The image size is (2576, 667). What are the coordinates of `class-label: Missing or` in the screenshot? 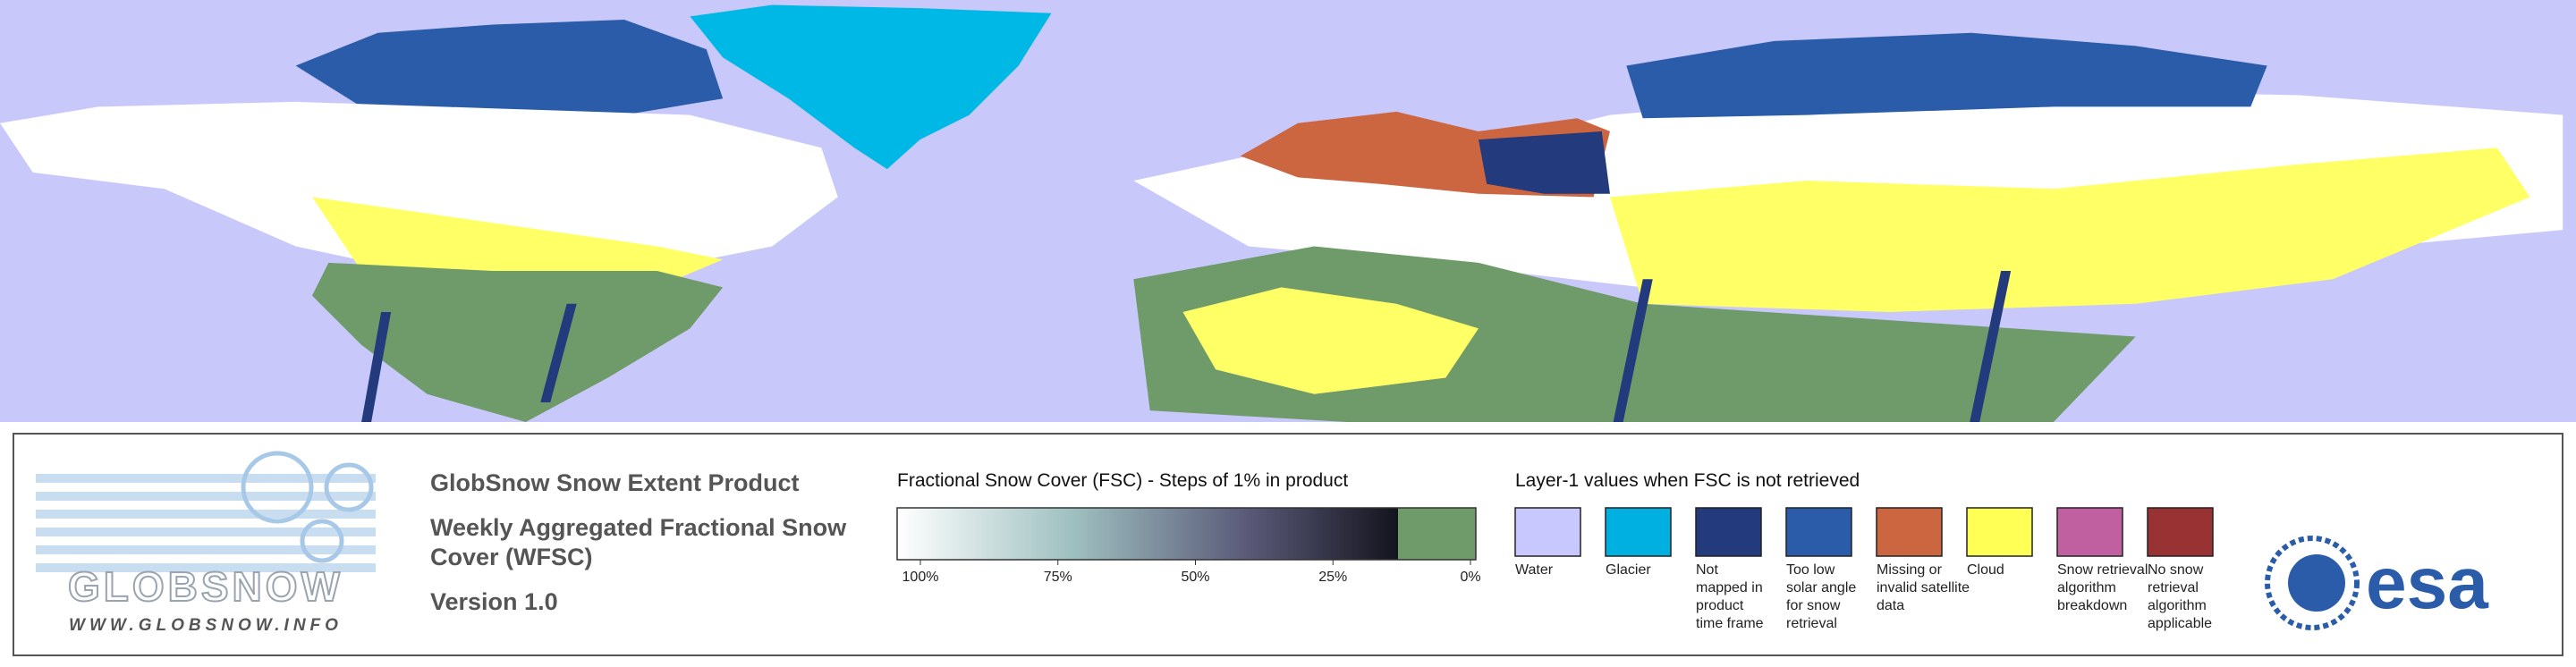 It's located at (1910, 570).